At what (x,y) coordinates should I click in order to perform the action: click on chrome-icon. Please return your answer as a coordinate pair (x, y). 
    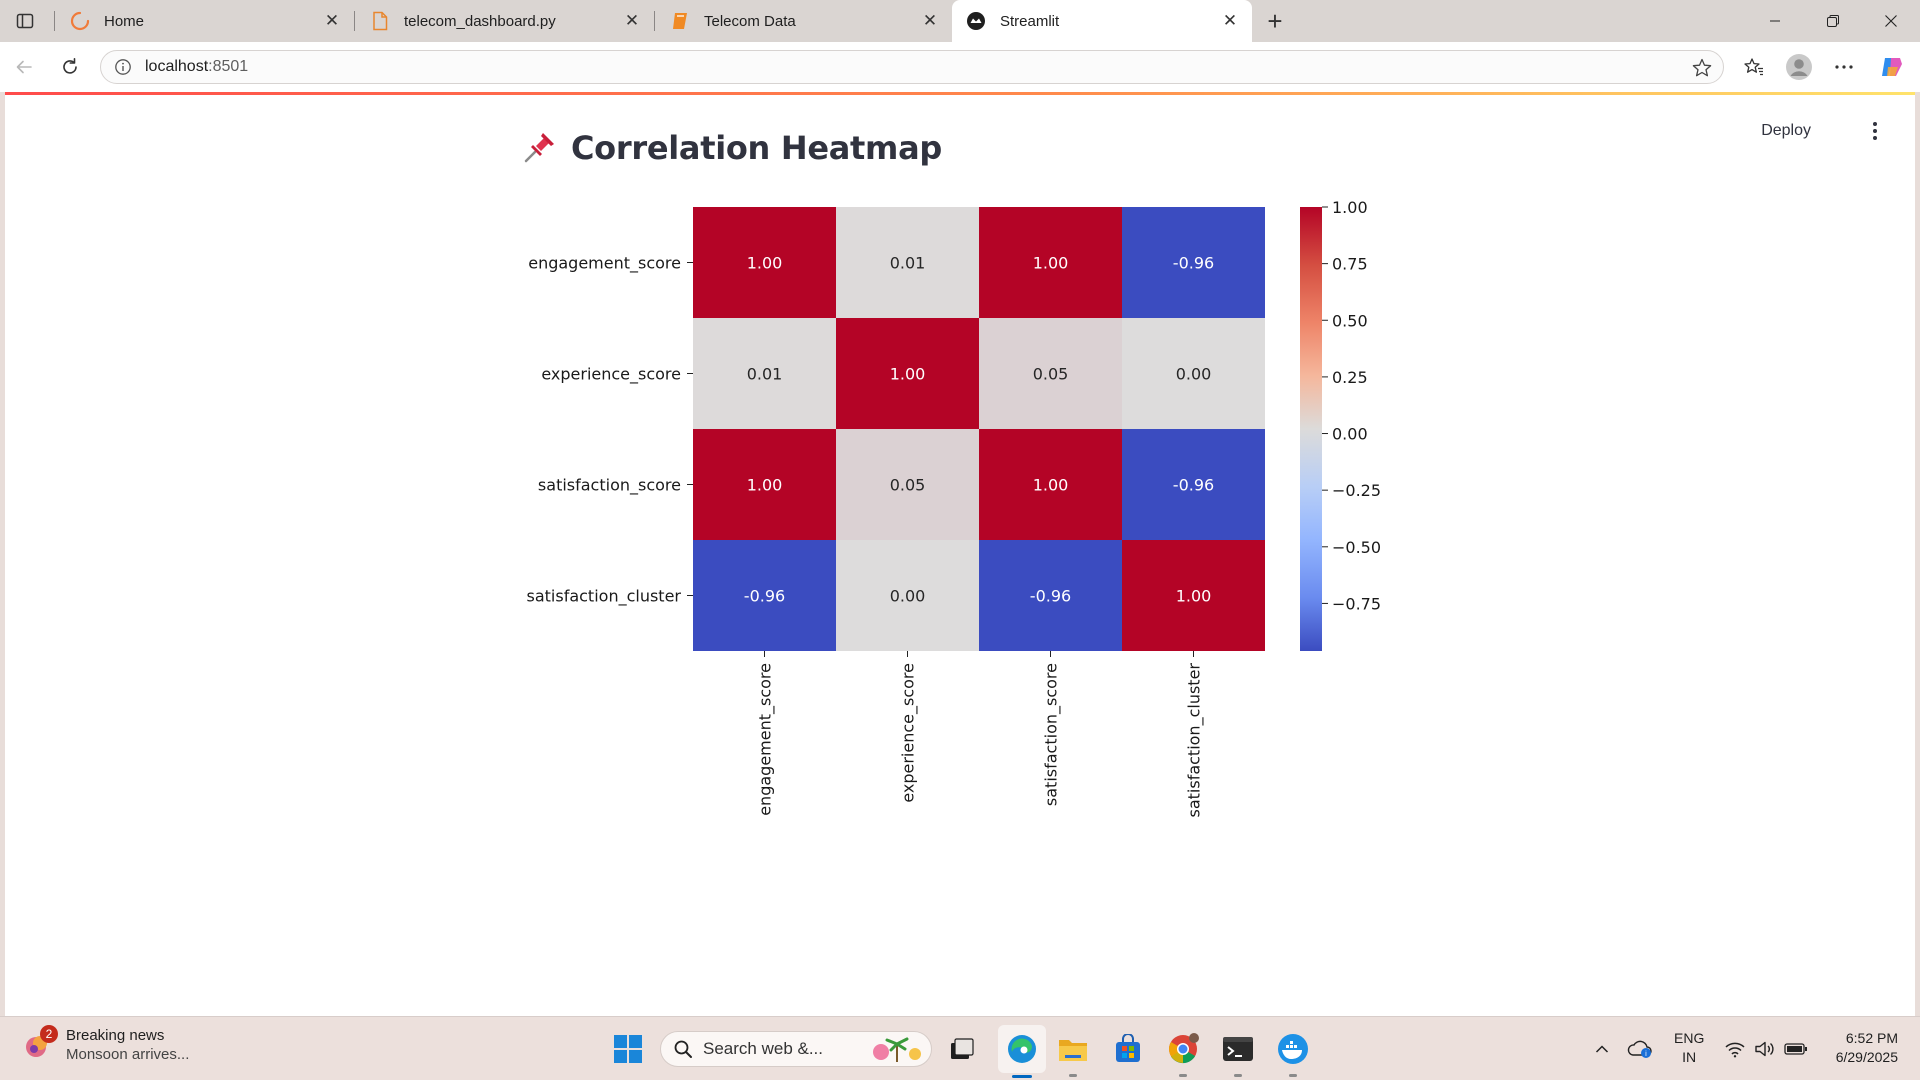
    Looking at the image, I should click on (1183, 1049).